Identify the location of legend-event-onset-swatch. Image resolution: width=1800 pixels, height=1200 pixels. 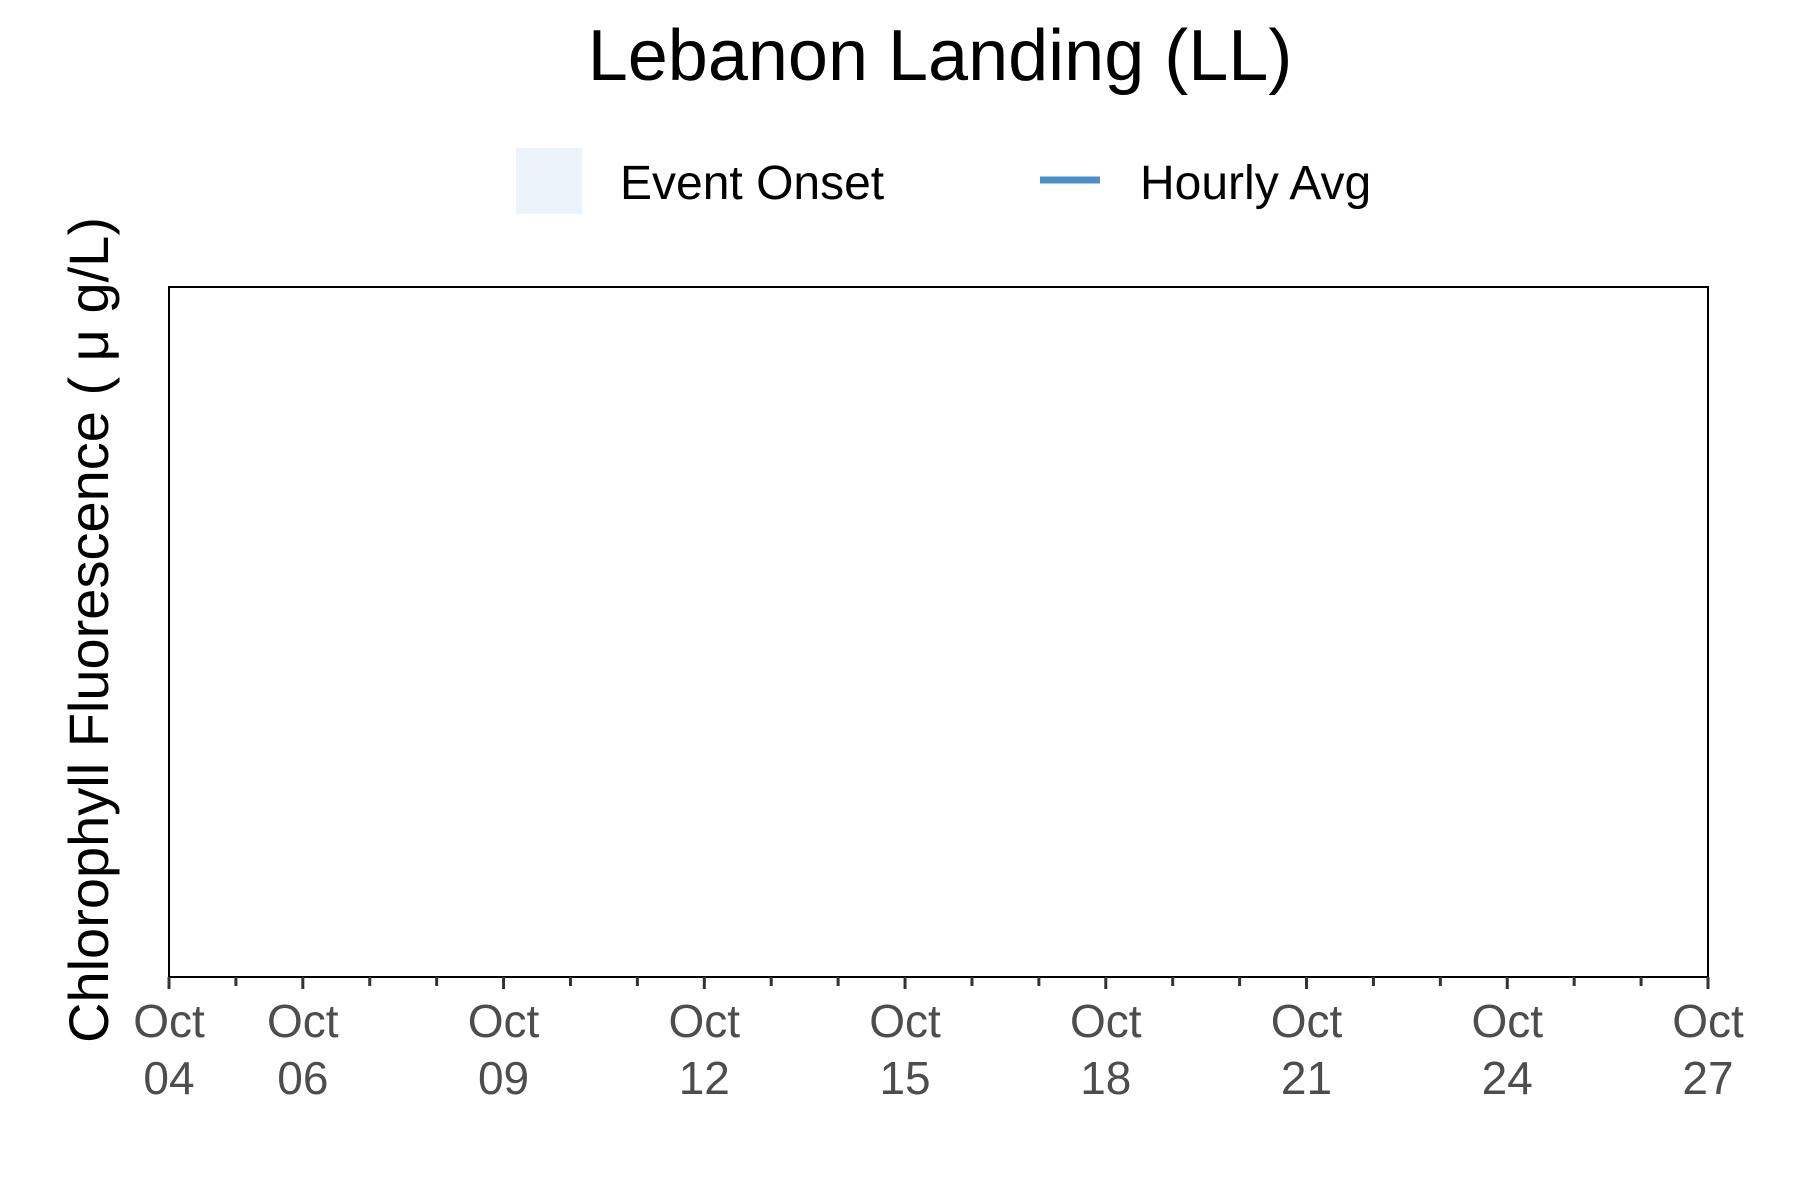
(549, 181).